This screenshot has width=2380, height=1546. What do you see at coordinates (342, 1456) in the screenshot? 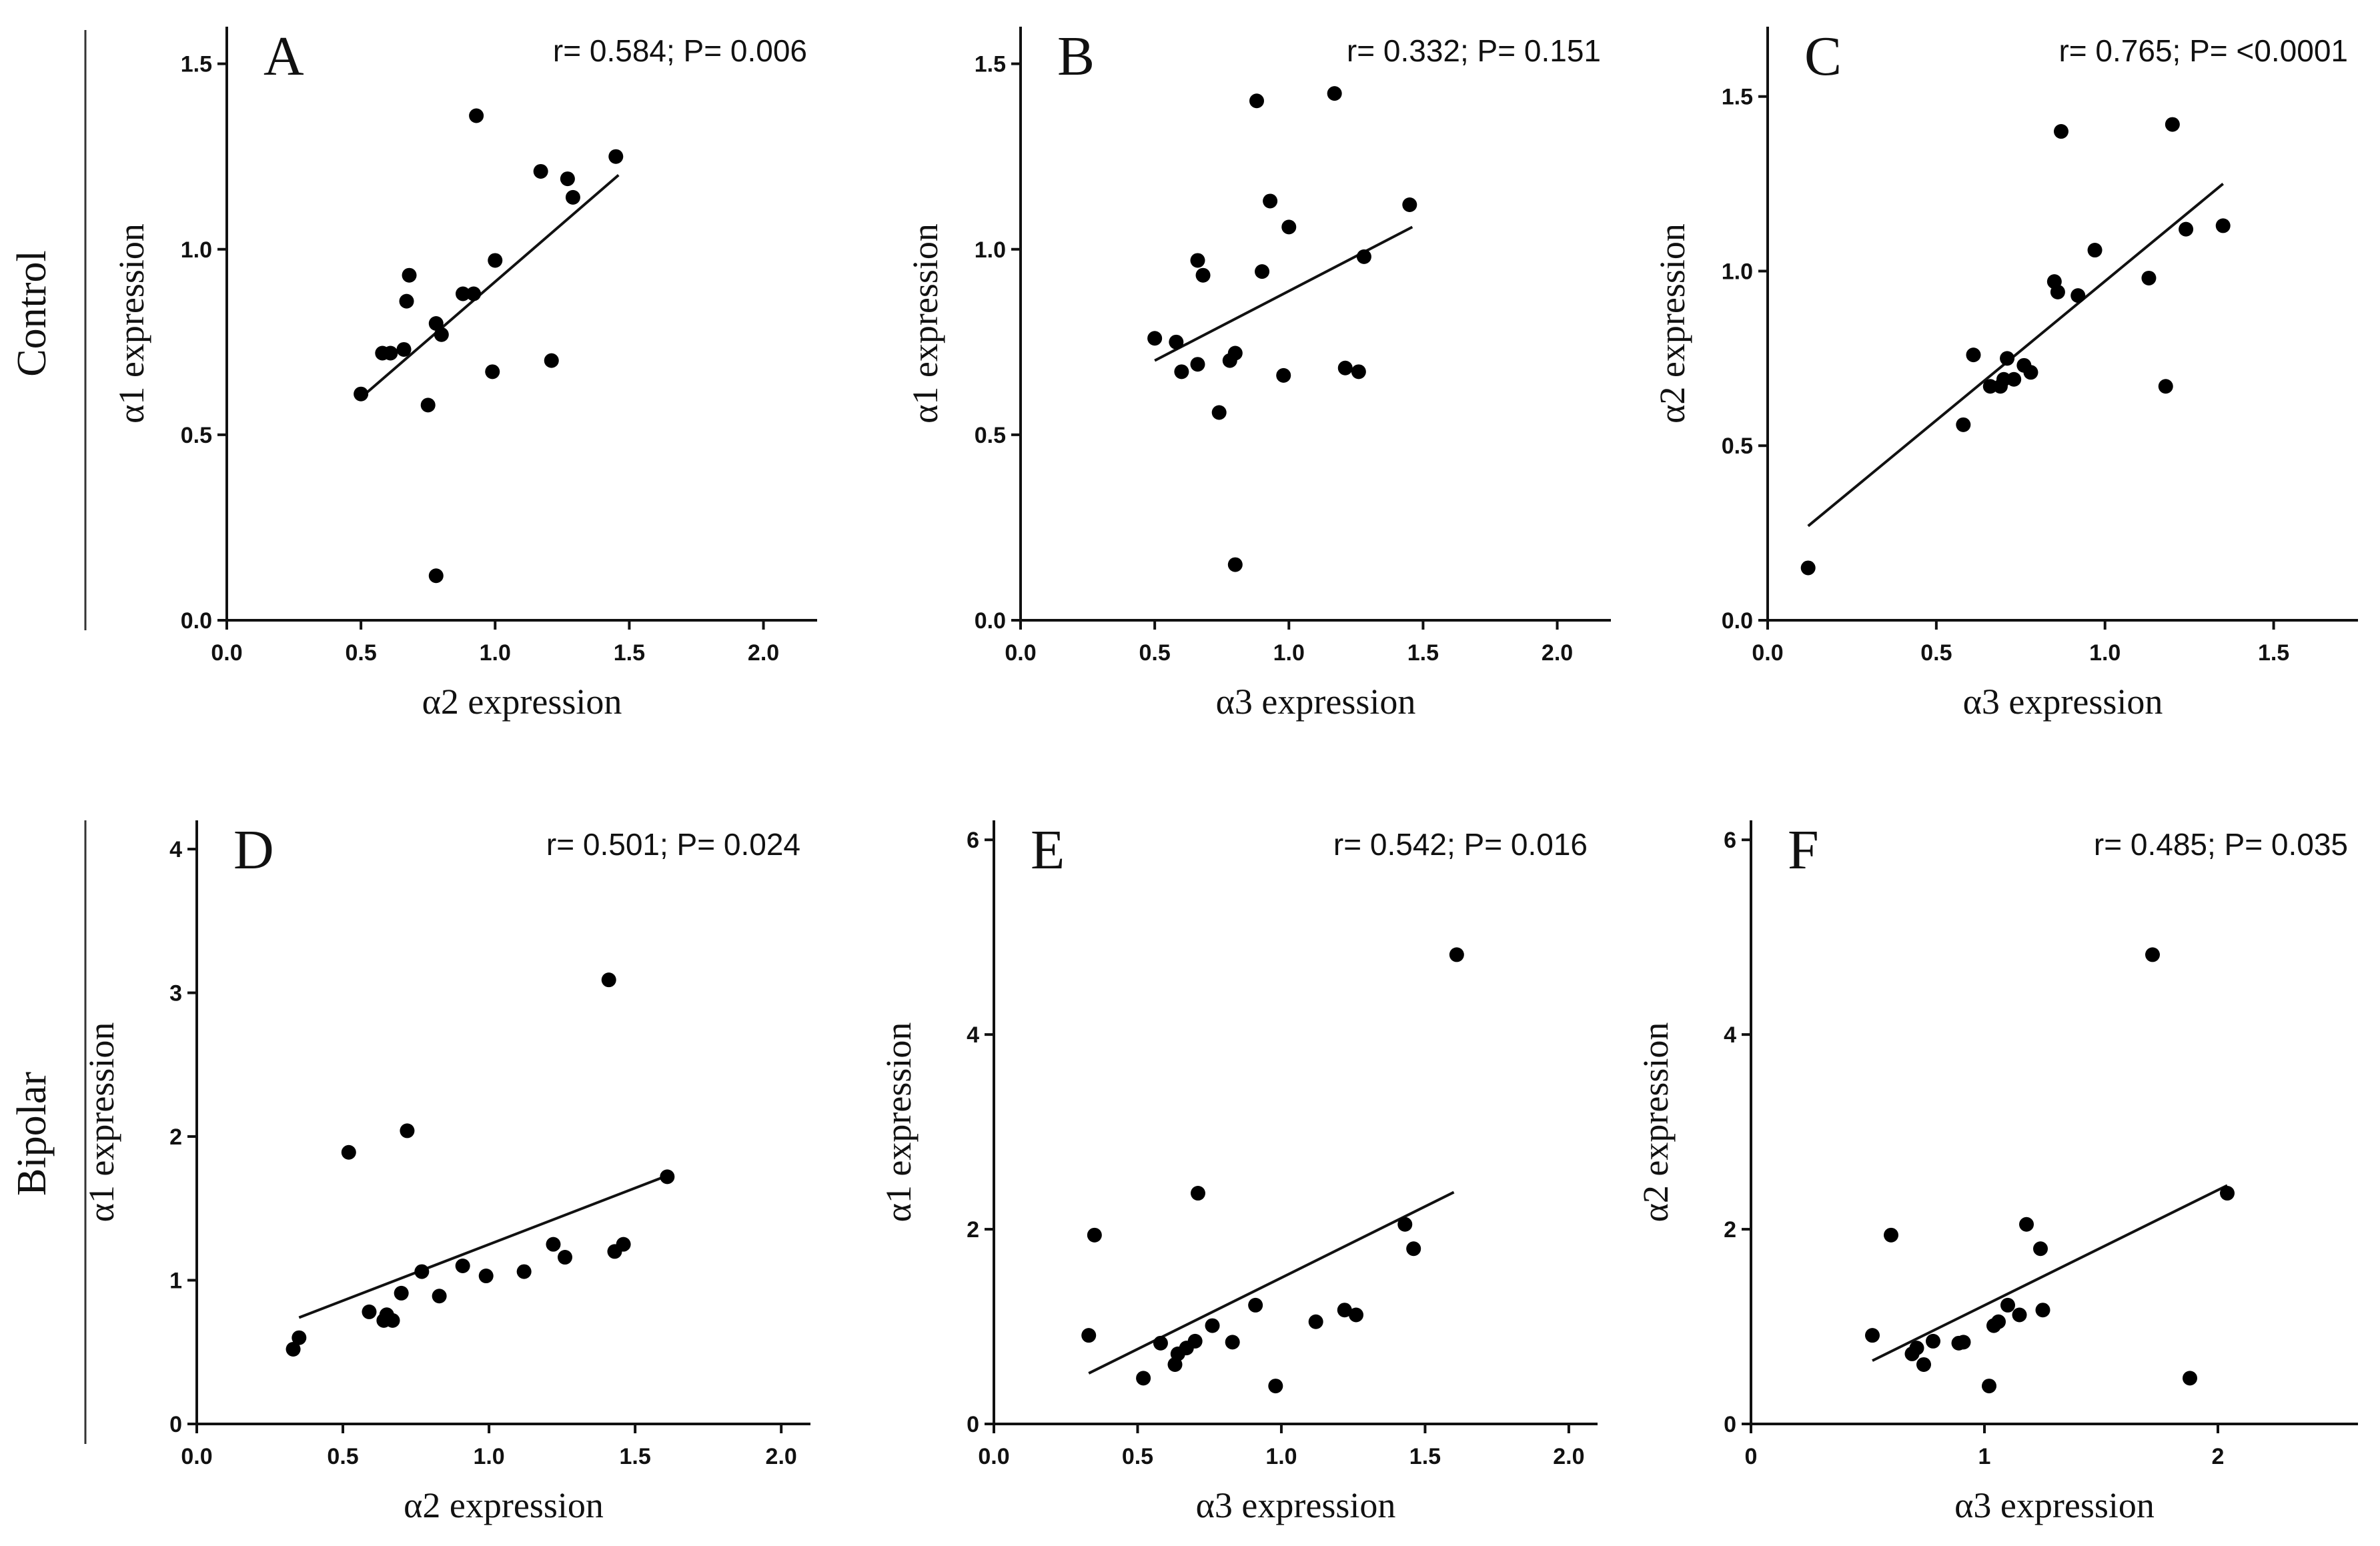
I see `x-tick-label-d: 0.5` at bounding box center [342, 1456].